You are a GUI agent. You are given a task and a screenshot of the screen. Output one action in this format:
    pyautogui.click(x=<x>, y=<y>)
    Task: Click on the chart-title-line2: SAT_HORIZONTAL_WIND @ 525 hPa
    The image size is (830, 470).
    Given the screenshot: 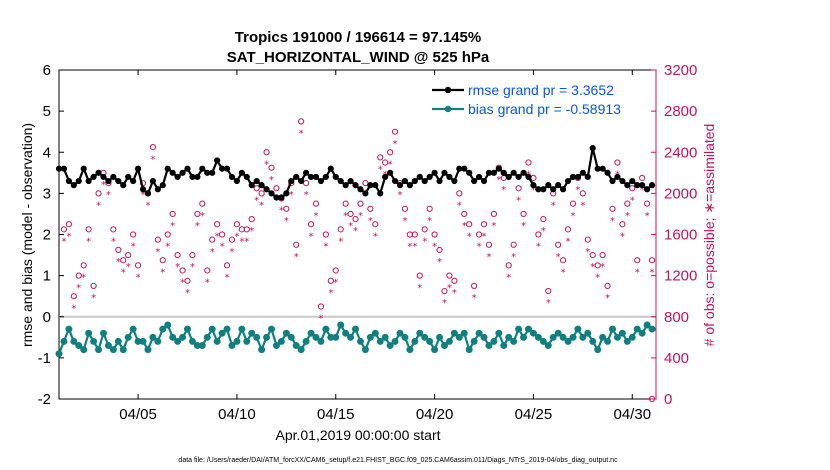 What is the action you would take?
    pyautogui.click(x=358, y=57)
    